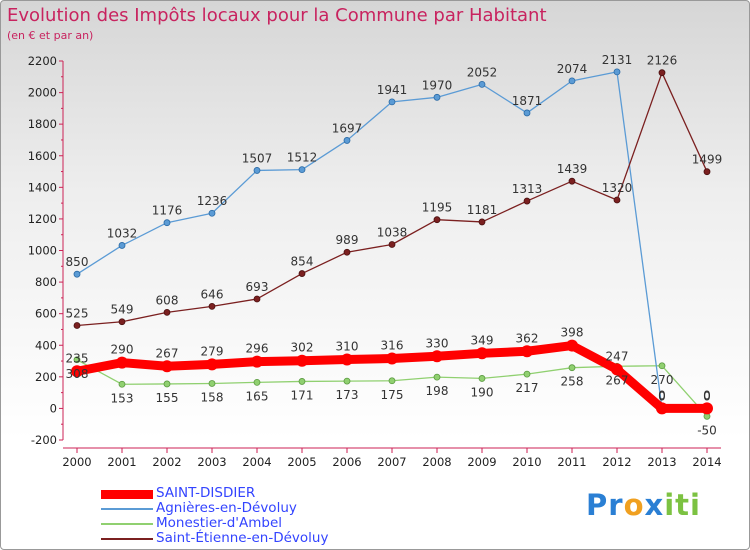 The height and width of the screenshot is (550, 750). Describe the element at coordinates (347, 346) in the screenshot. I see `data-label: 310` at that location.